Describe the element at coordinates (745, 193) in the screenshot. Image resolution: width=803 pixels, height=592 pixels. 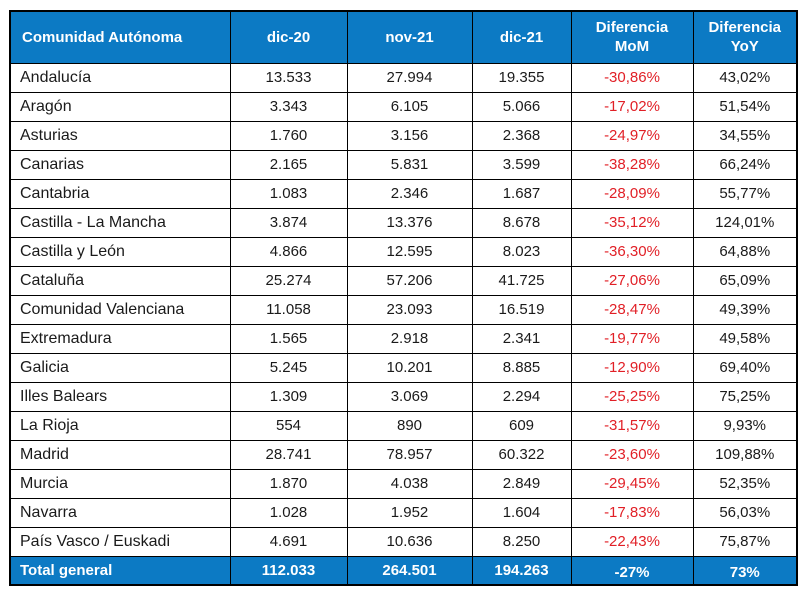
I see `cell-yoy: 55,77%` at that location.